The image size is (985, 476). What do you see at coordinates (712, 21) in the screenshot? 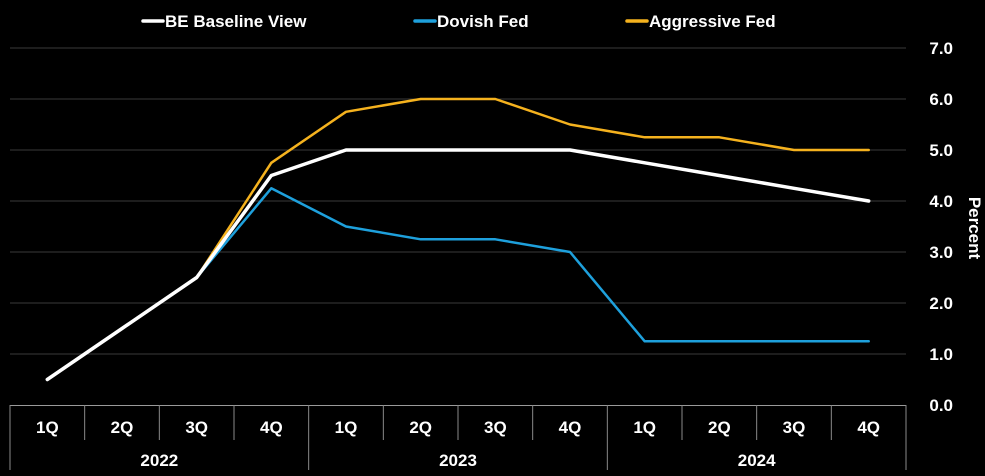
I see `legend-label-aggressive-fed: Aggressive Fed` at bounding box center [712, 21].